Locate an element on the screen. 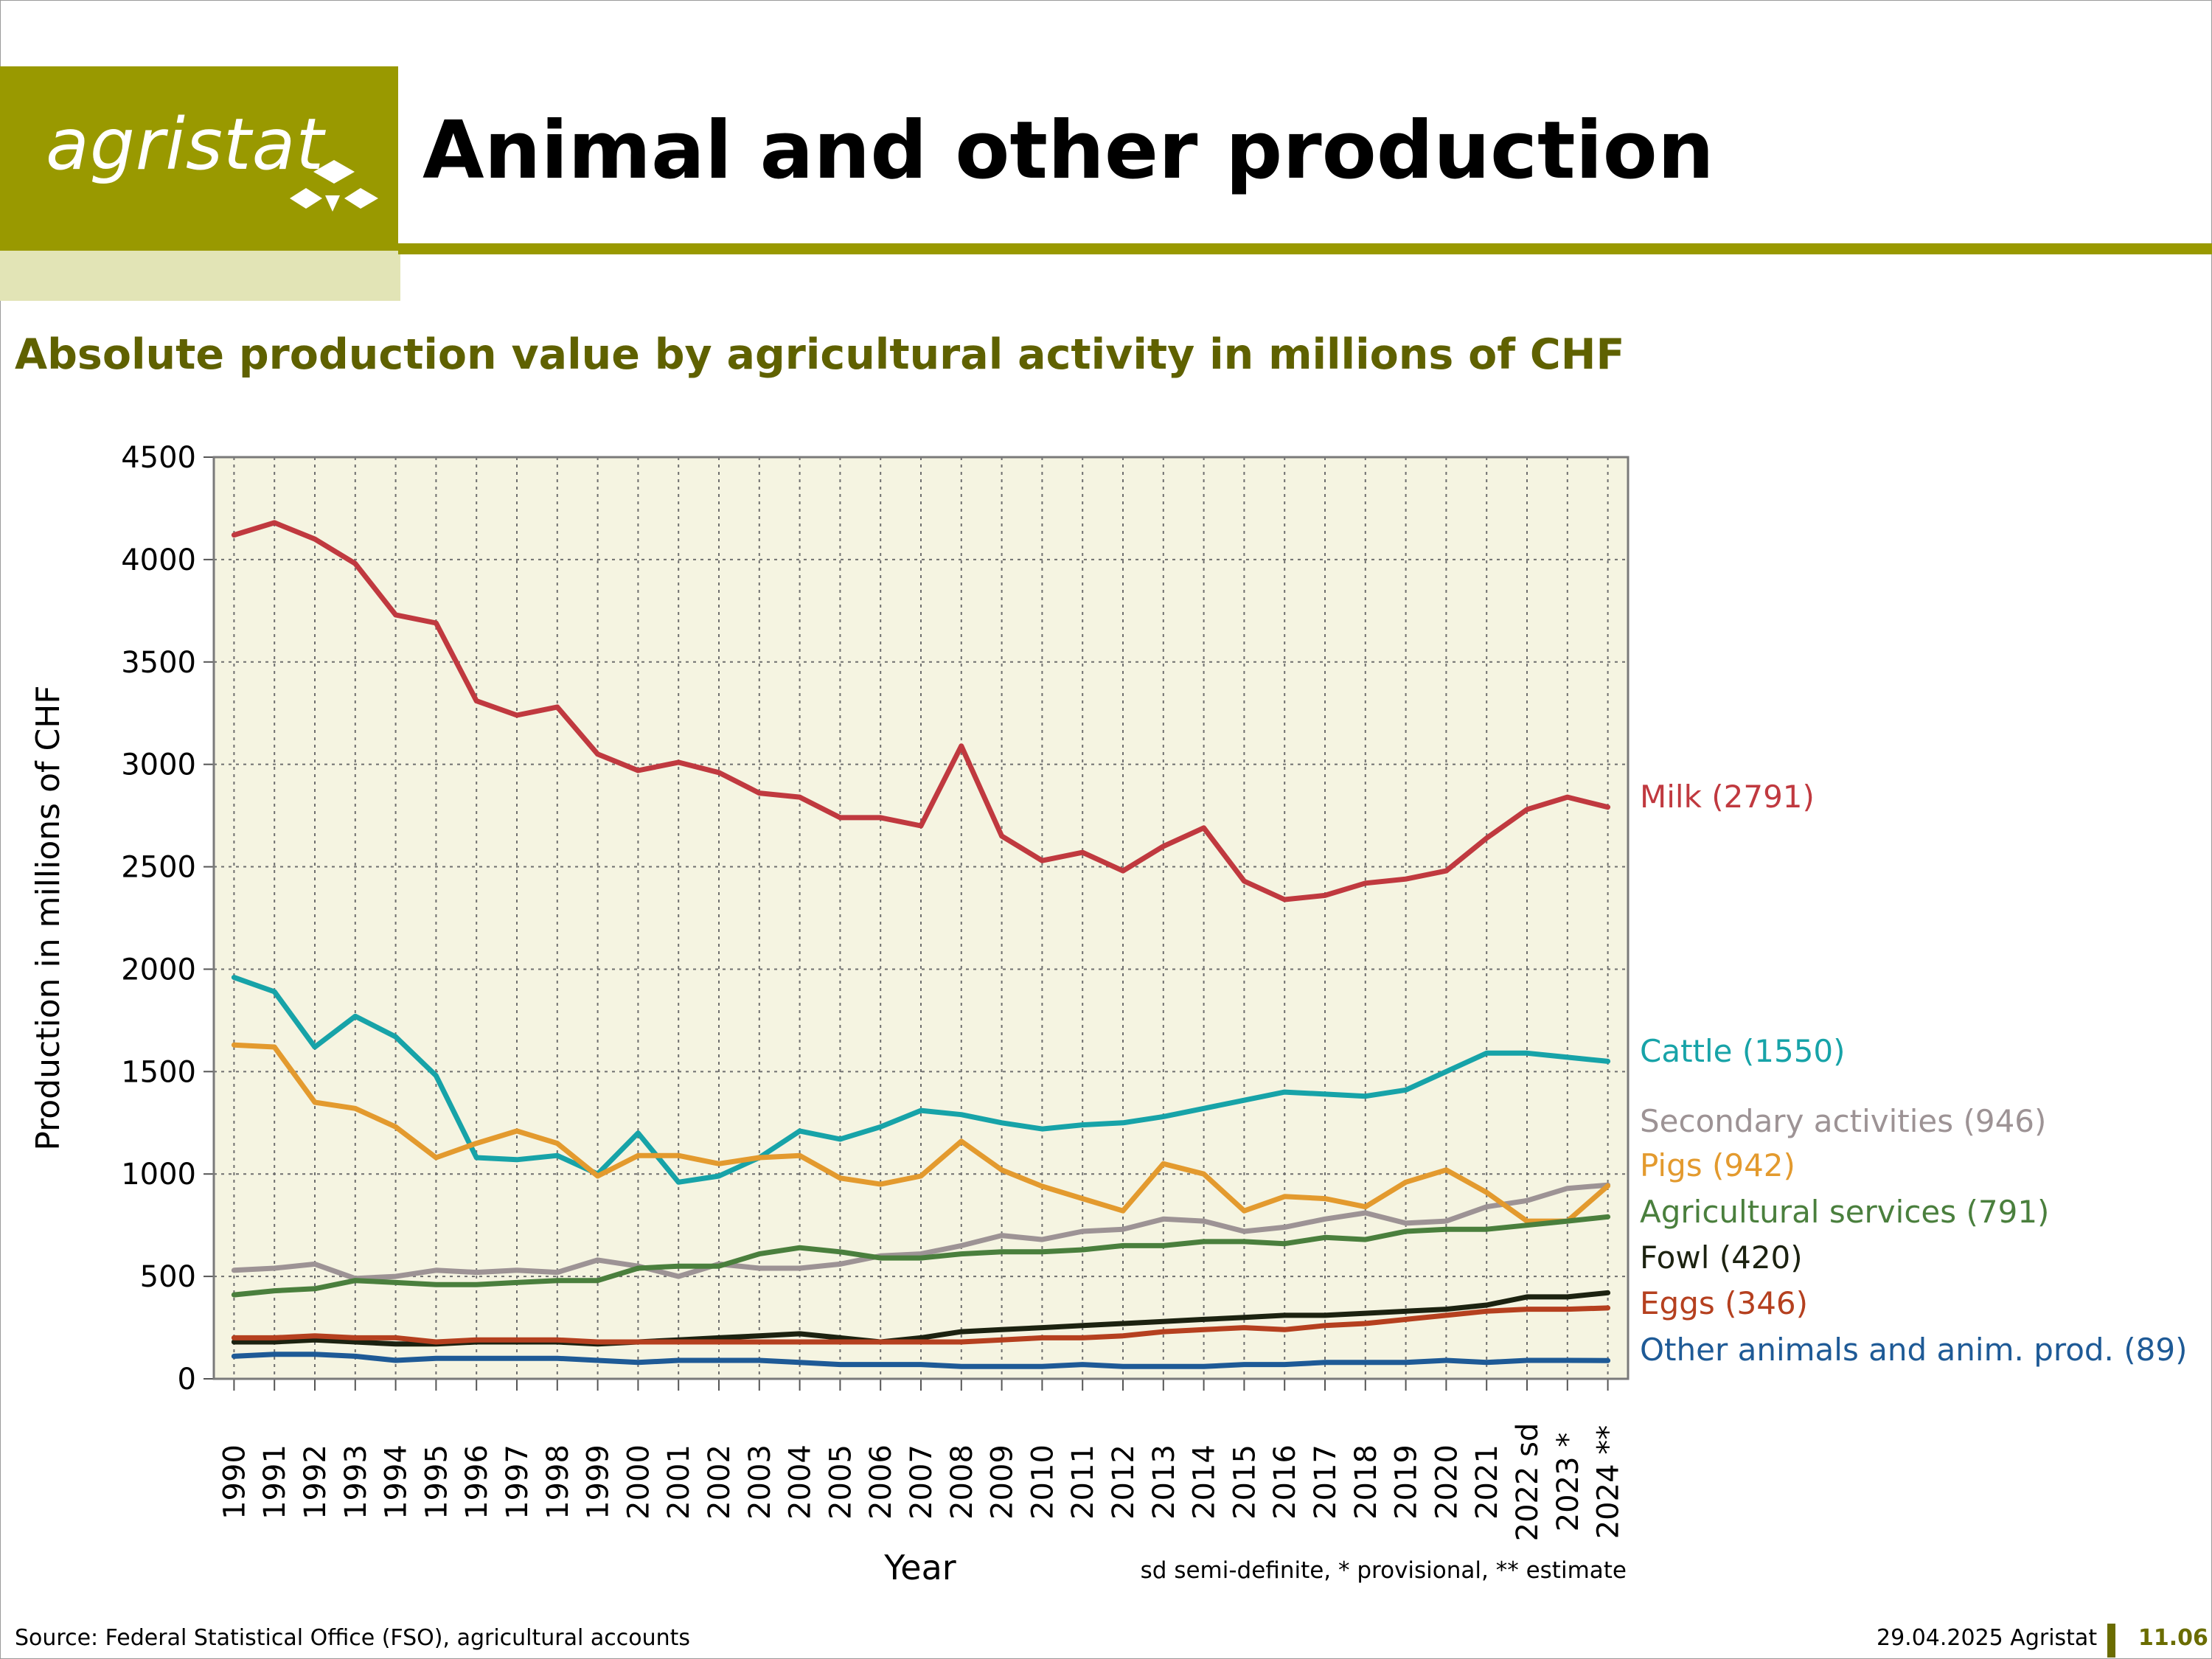 The image size is (2212, 1659). x-tick-label: 1994 is located at coordinates (397, 1482).